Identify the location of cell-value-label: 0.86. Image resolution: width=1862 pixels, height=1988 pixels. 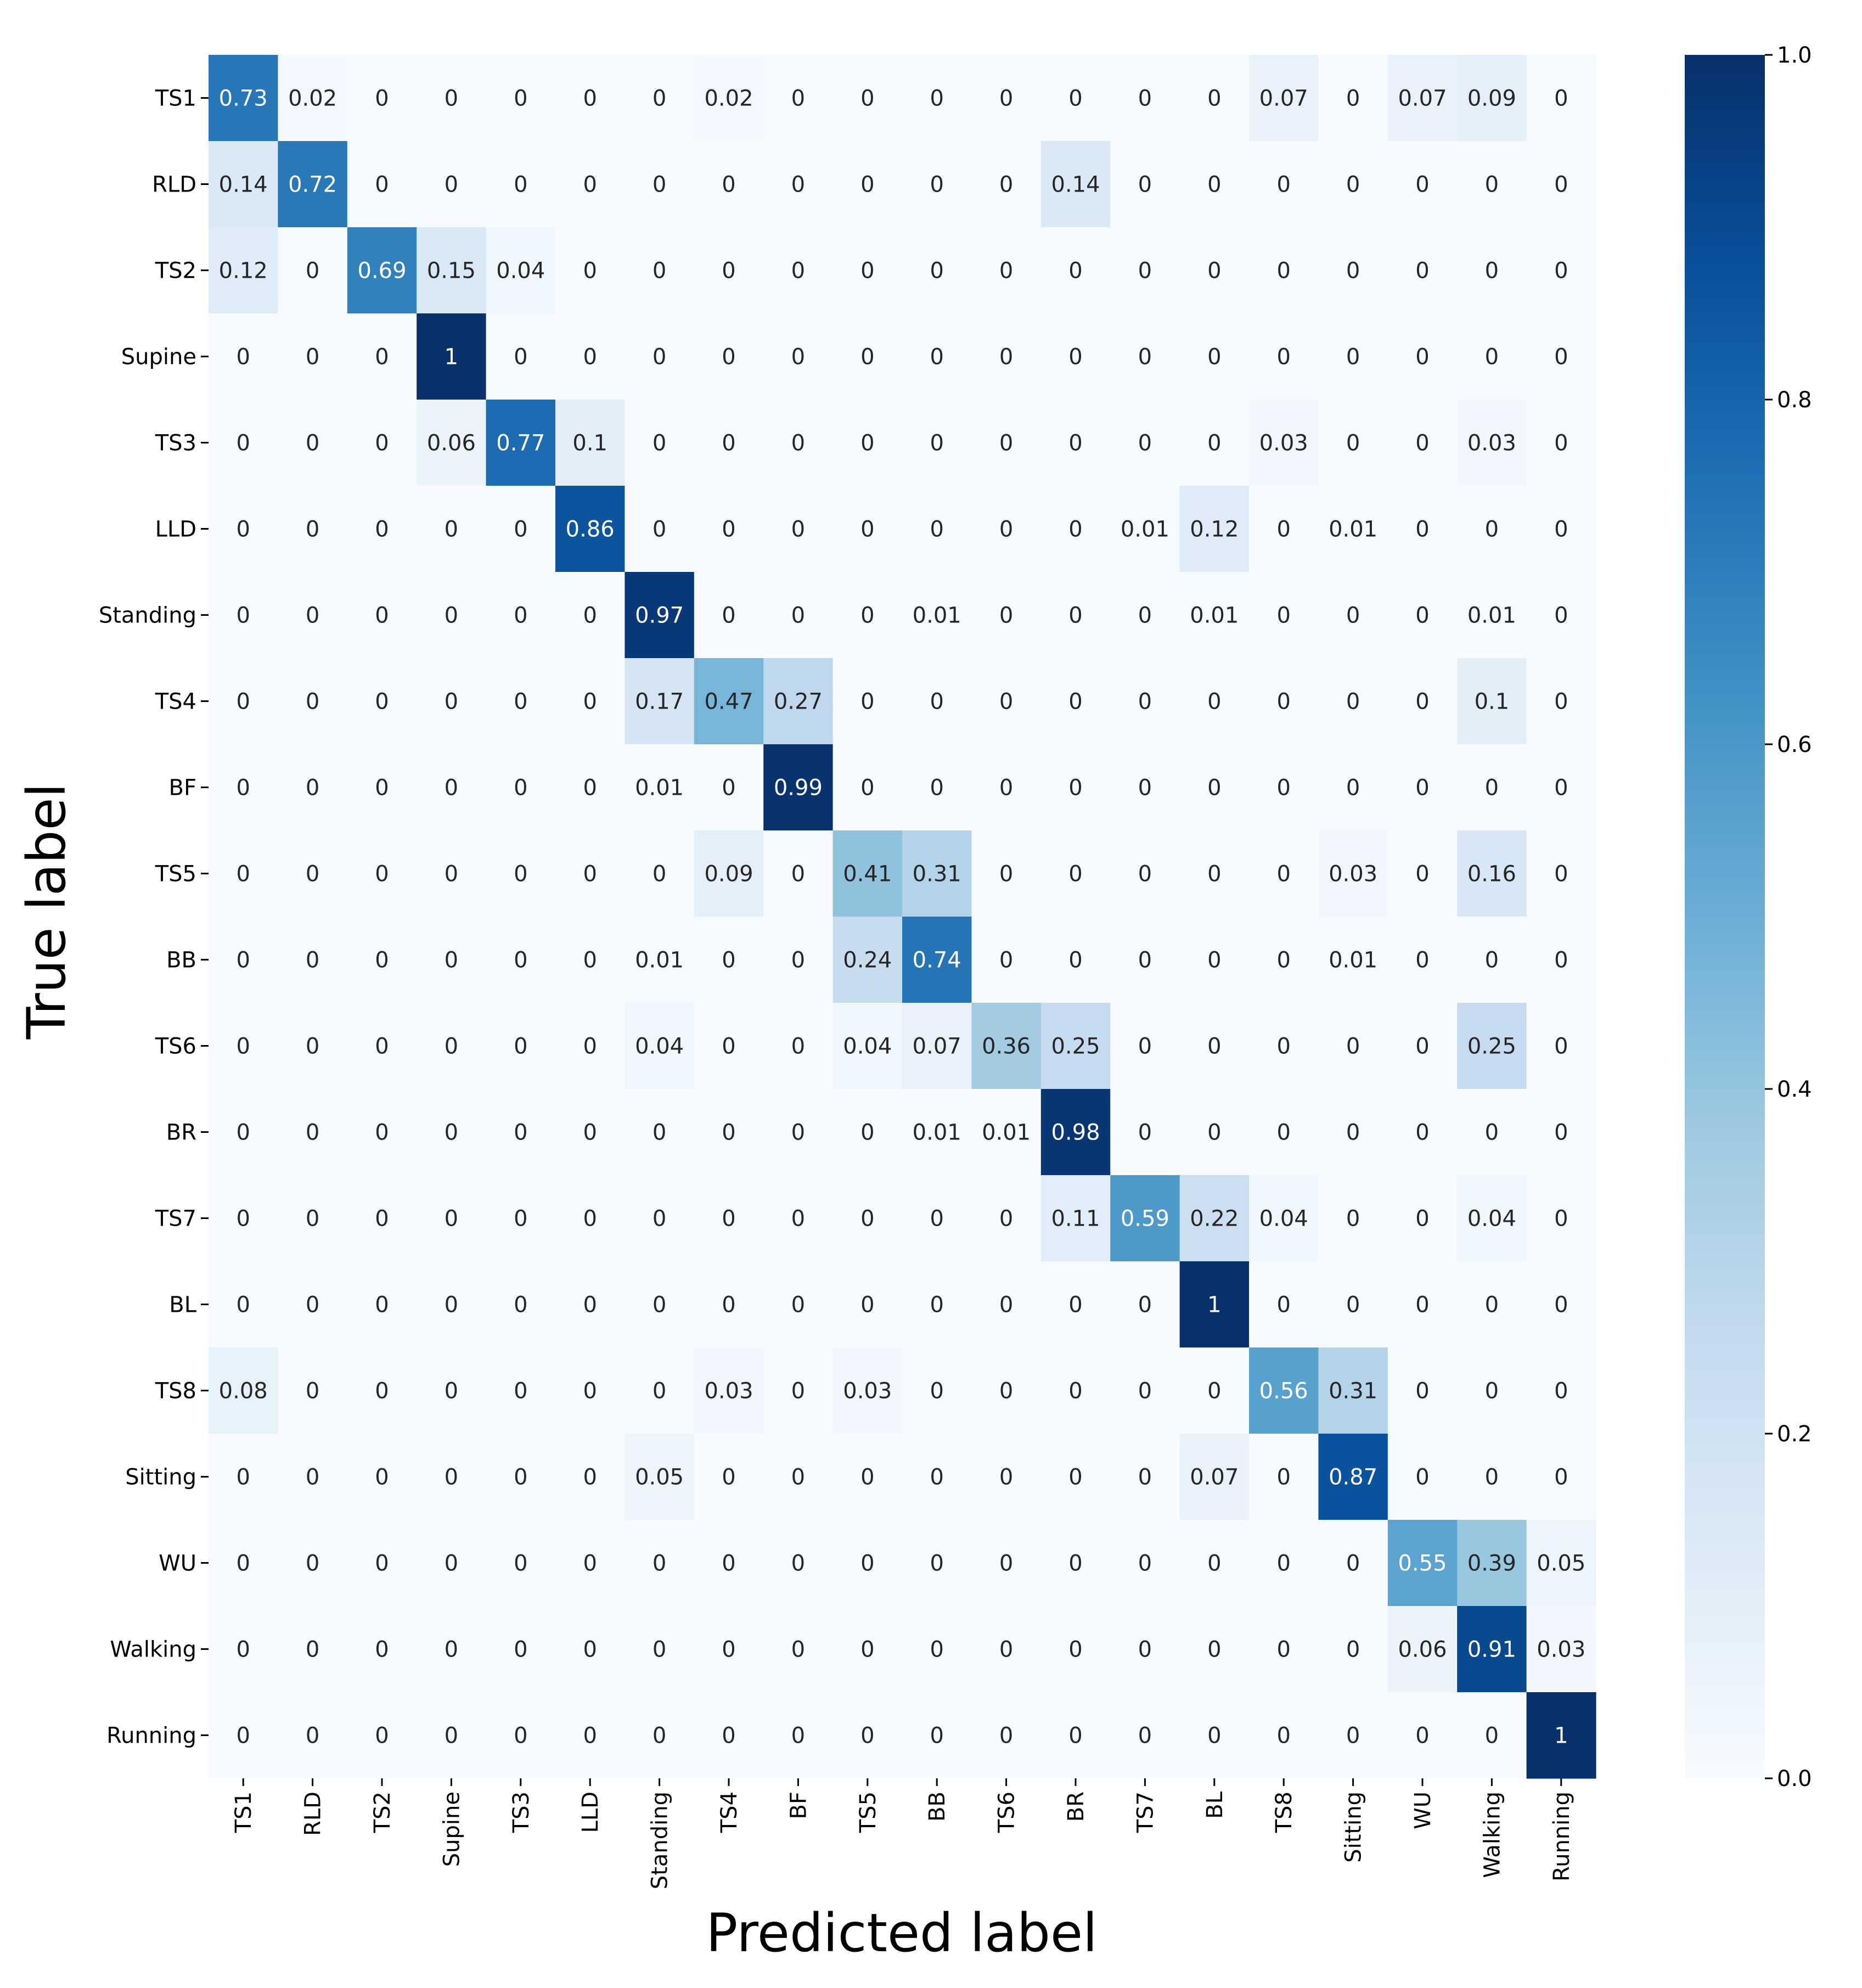
(590, 529).